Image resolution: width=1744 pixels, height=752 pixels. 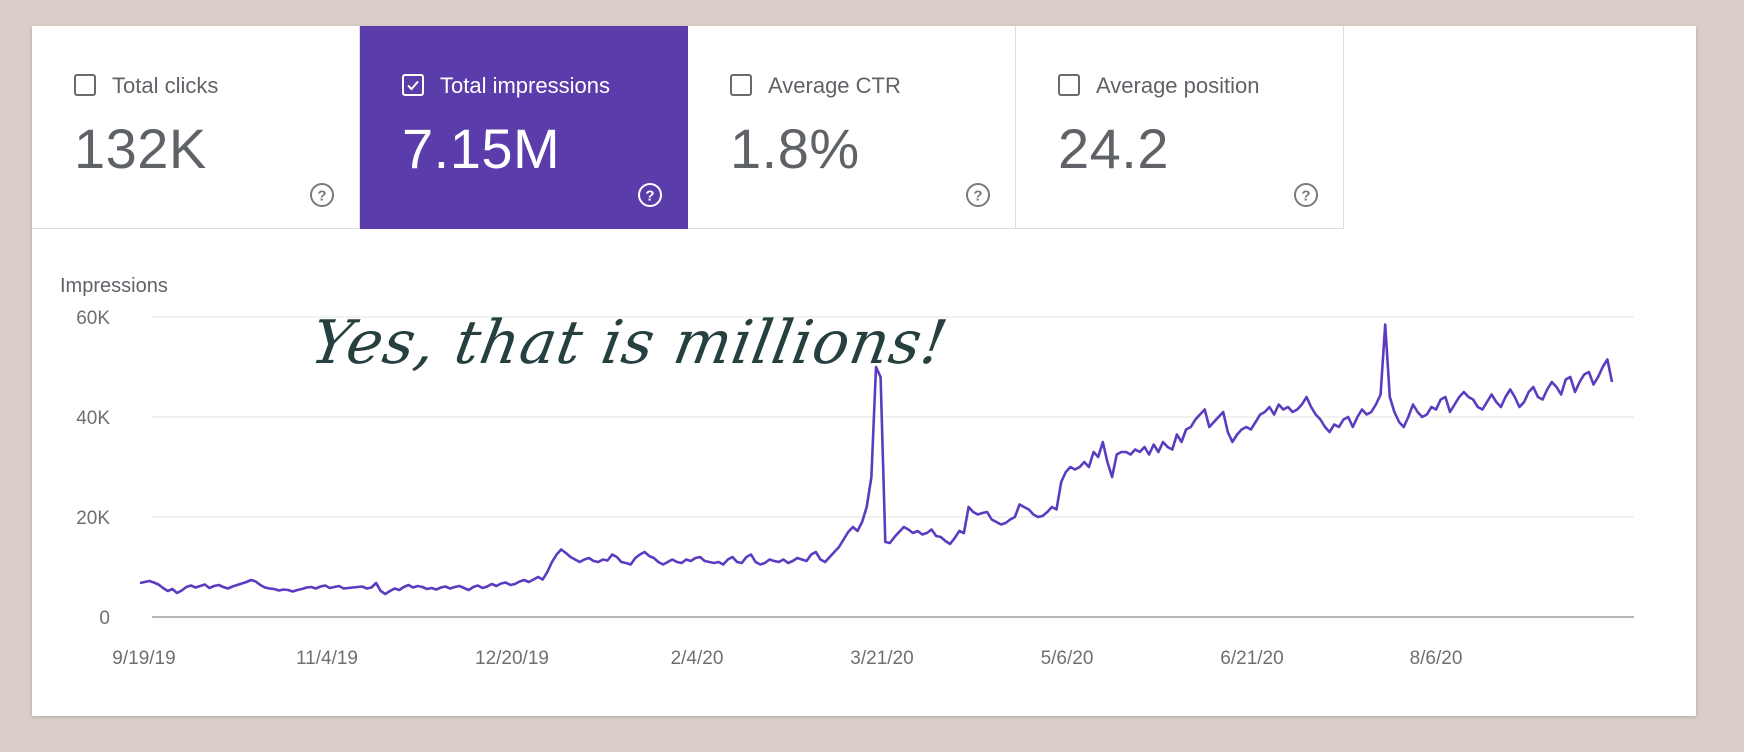 I want to click on metric-label: Average position, so click(x=1178, y=85).